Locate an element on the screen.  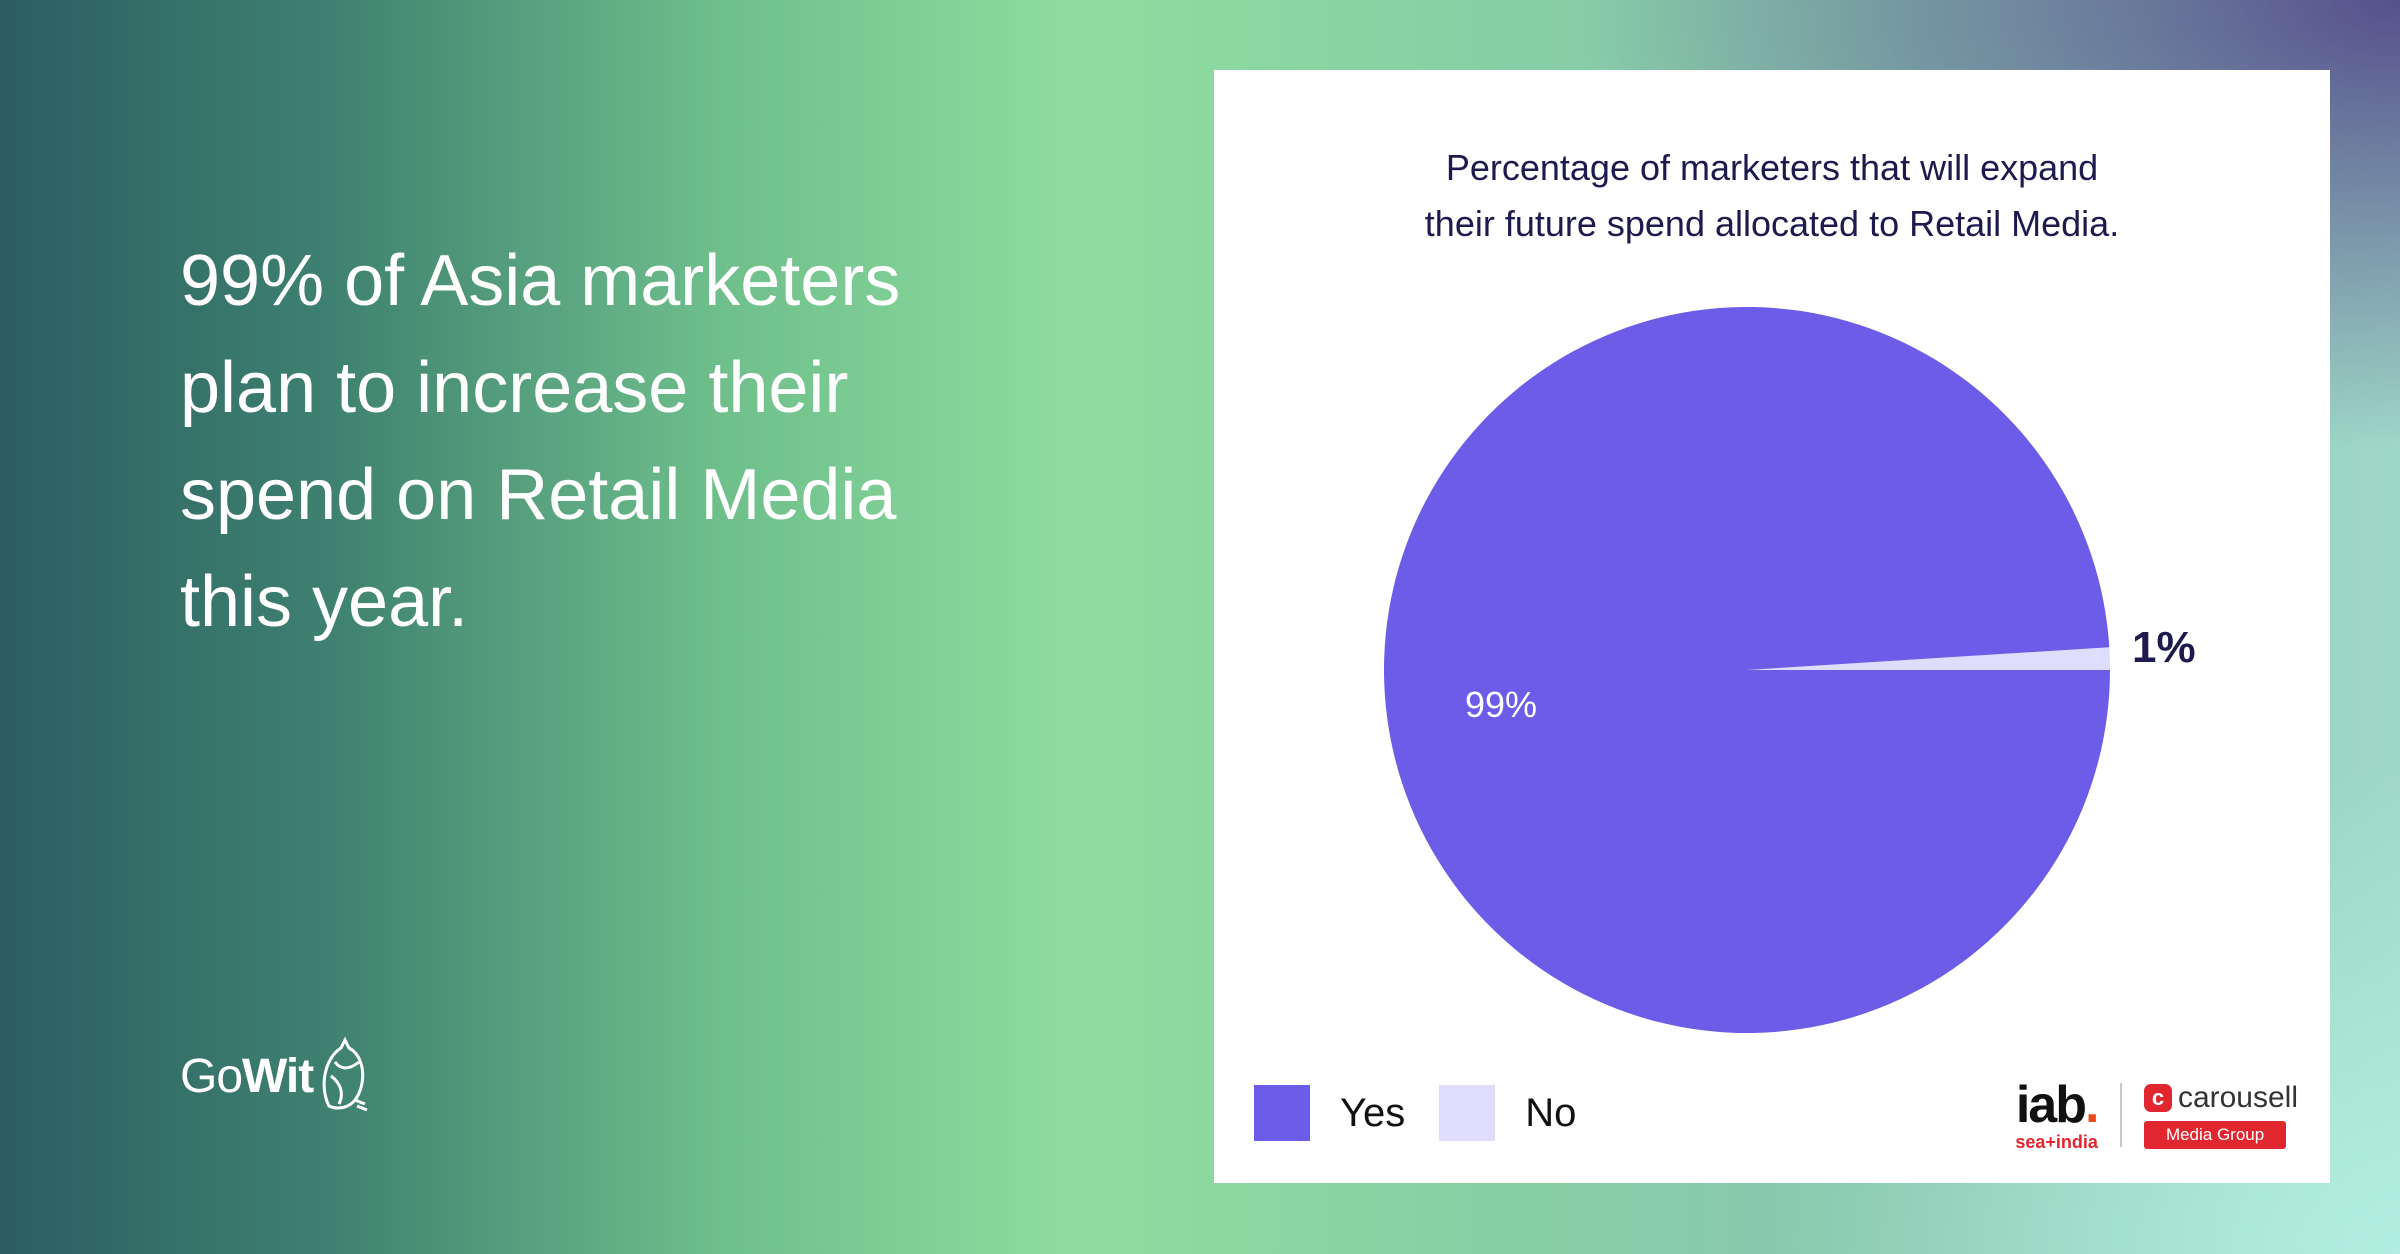
carousell-logo: c carousell Media Group is located at coordinates (2220, 1115).